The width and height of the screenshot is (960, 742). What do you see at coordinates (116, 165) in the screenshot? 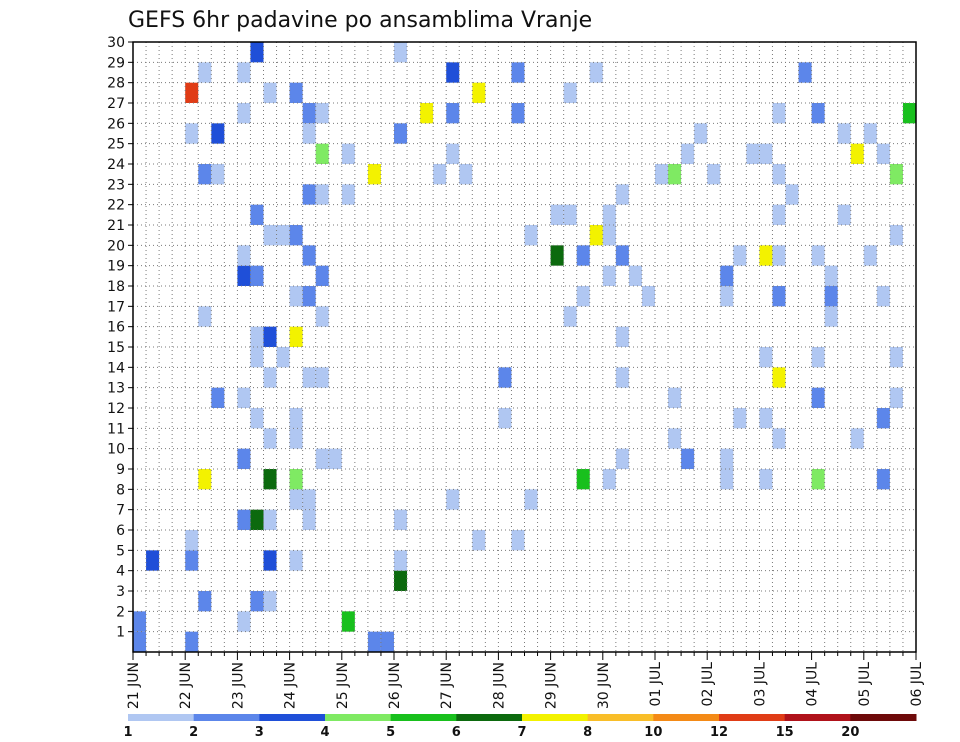
I see `y-tick-label: 24` at bounding box center [116, 165].